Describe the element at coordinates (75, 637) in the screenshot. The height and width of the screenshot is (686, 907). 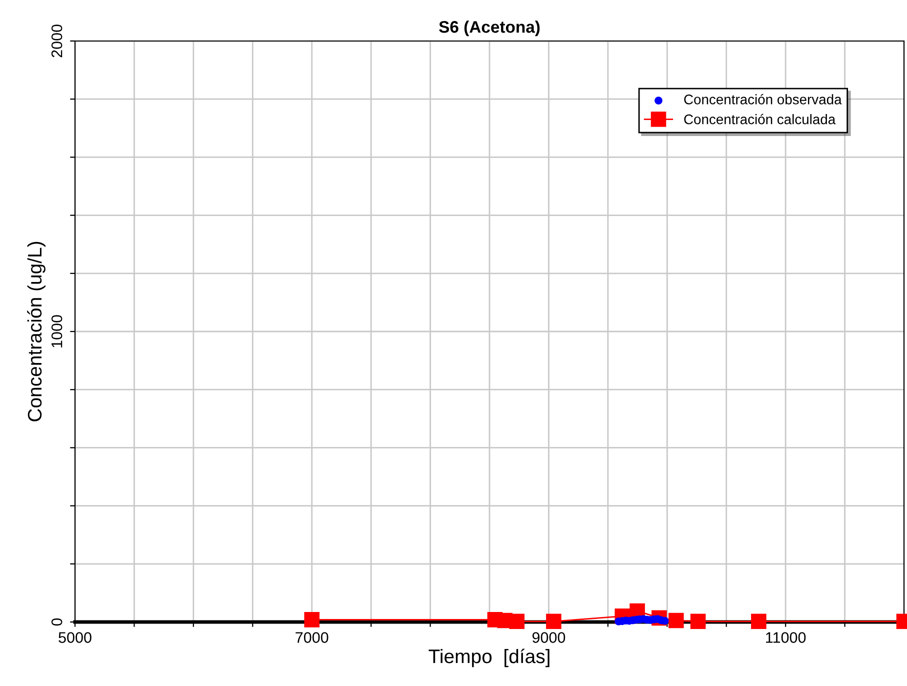
I see `x-tick-label: 5000` at that location.